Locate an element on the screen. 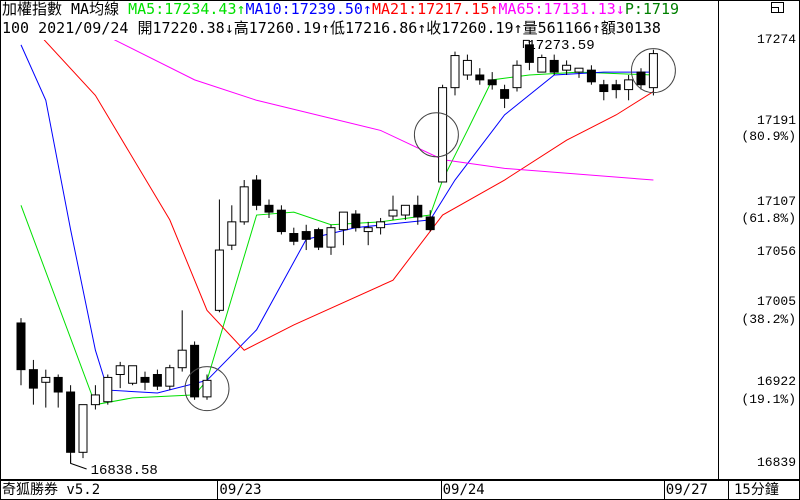 This screenshot has height=500, width=800. ma21-value: MA21:17217.15↑ is located at coordinates (435, 9).